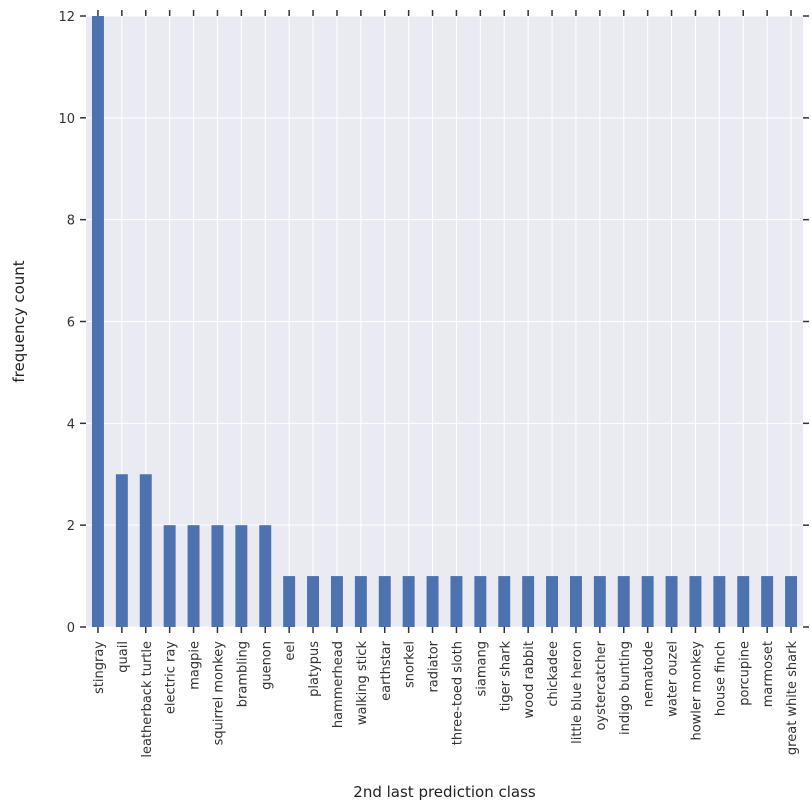  Describe the element at coordinates (217, 576) in the screenshot. I see `bar-squirrel-monkey` at that location.